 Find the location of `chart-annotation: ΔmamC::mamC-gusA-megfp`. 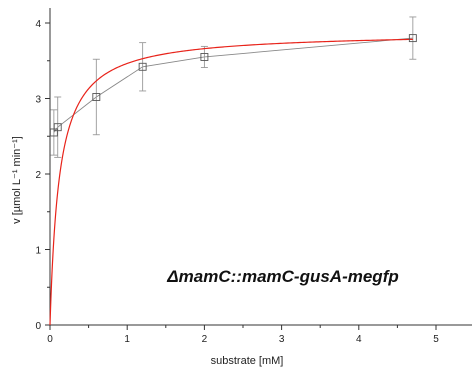

chart-annotation: ΔmamC::mamC-gusA-megfp is located at coordinates (282, 276).